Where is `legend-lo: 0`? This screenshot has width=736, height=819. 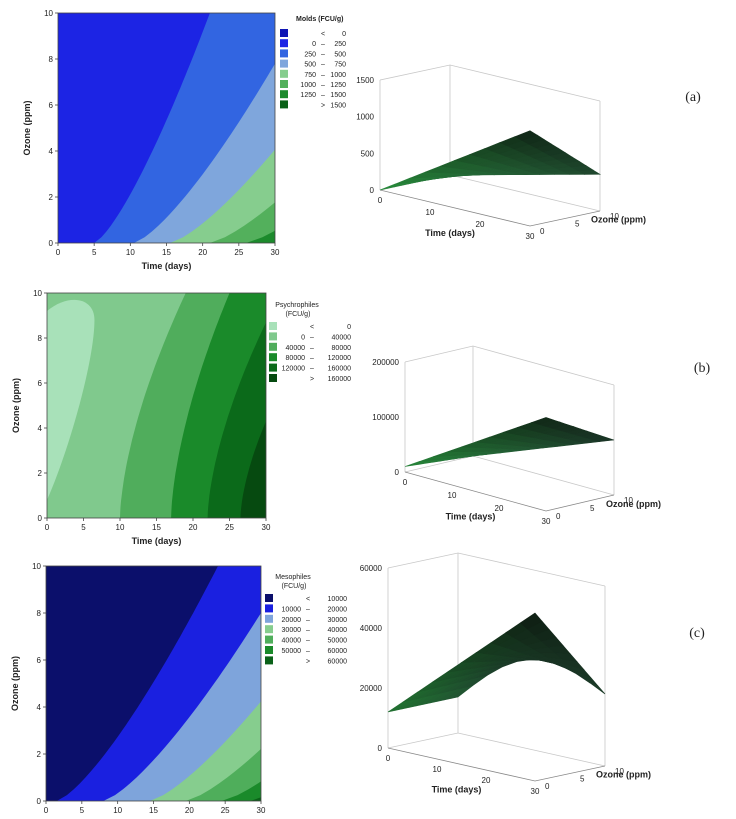
legend-lo: 0 is located at coordinates (314, 44).